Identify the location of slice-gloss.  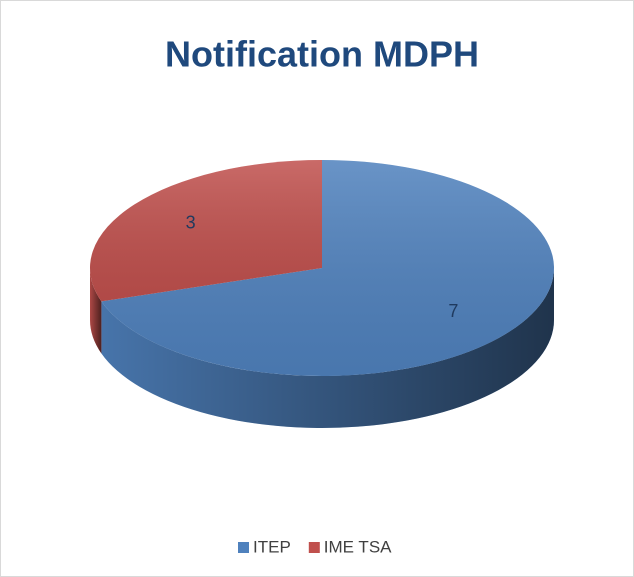
(205, 231).